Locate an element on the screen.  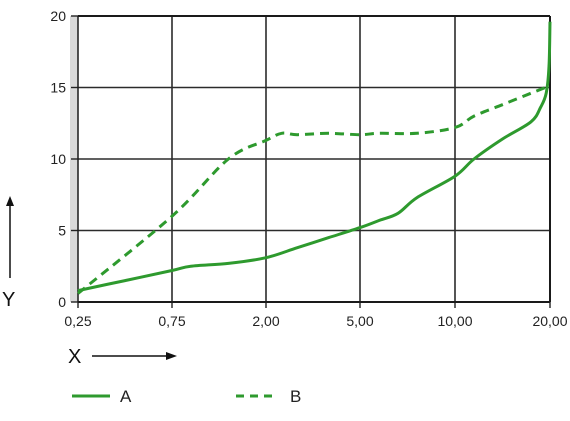
x-tick-label: 20,00 is located at coordinates (549, 321).